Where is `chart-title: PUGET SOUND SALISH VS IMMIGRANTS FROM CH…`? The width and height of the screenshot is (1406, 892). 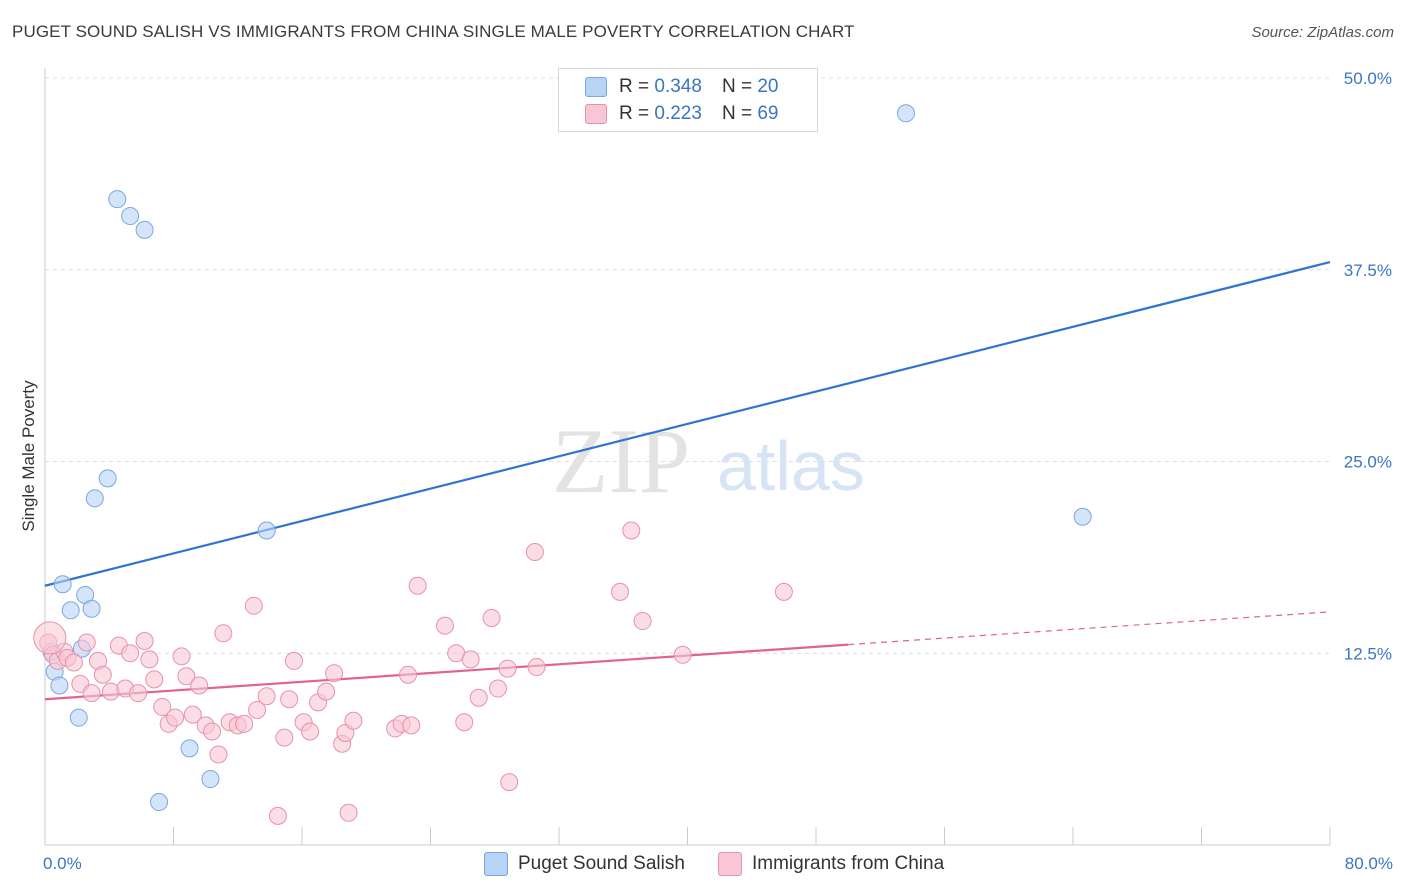
chart-title: PUGET SOUND SALISH VS IMMIGRANTS FROM CH… is located at coordinates (433, 31).